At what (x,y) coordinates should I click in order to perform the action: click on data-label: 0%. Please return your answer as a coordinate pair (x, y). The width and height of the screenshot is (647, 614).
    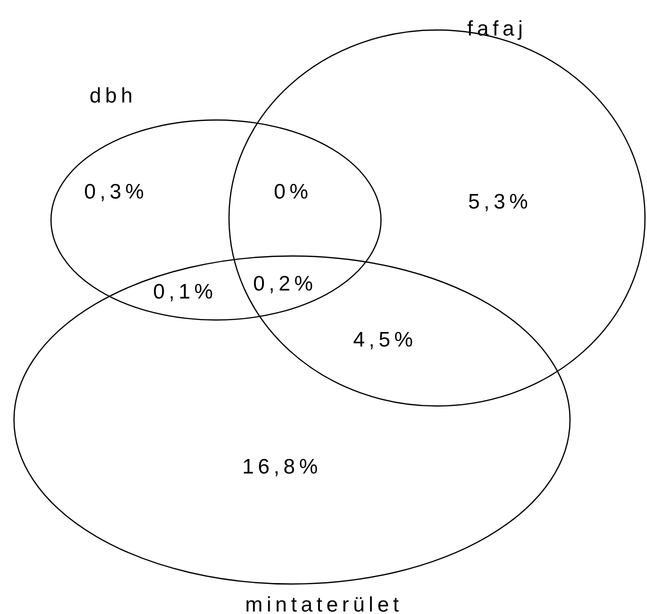
    Looking at the image, I should click on (293, 192).